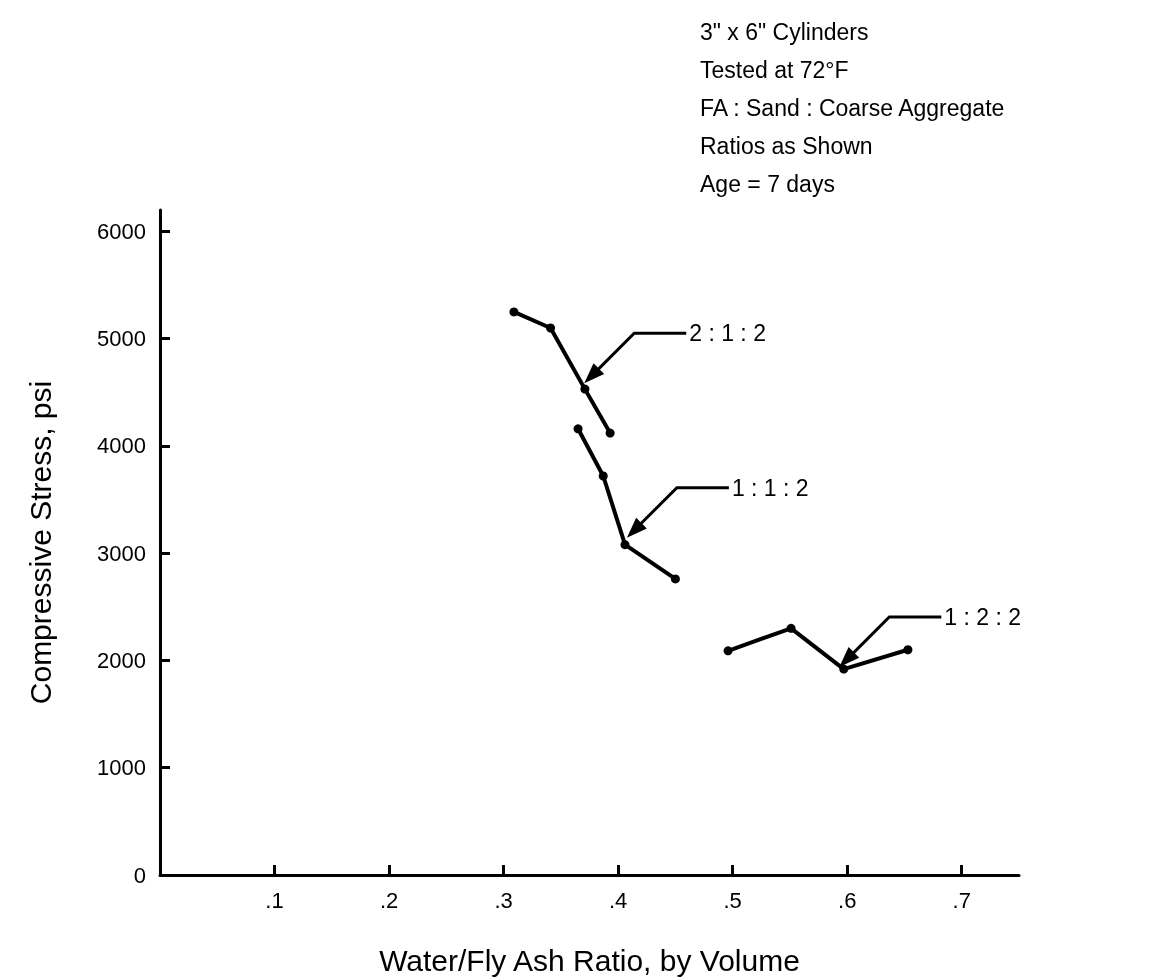  What do you see at coordinates (121, 553) in the screenshot?
I see `y-tick-label: 3000` at bounding box center [121, 553].